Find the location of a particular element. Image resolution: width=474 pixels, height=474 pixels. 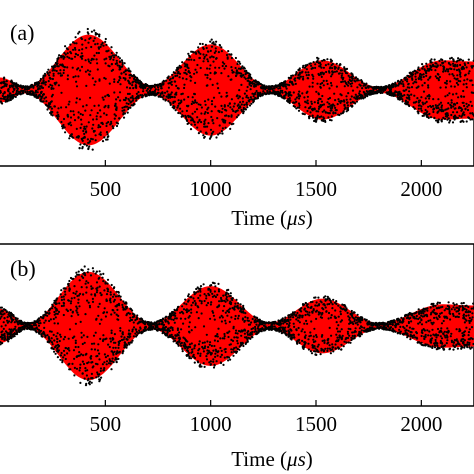

panel-a-label: (a) is located at coordinates (22, 32).